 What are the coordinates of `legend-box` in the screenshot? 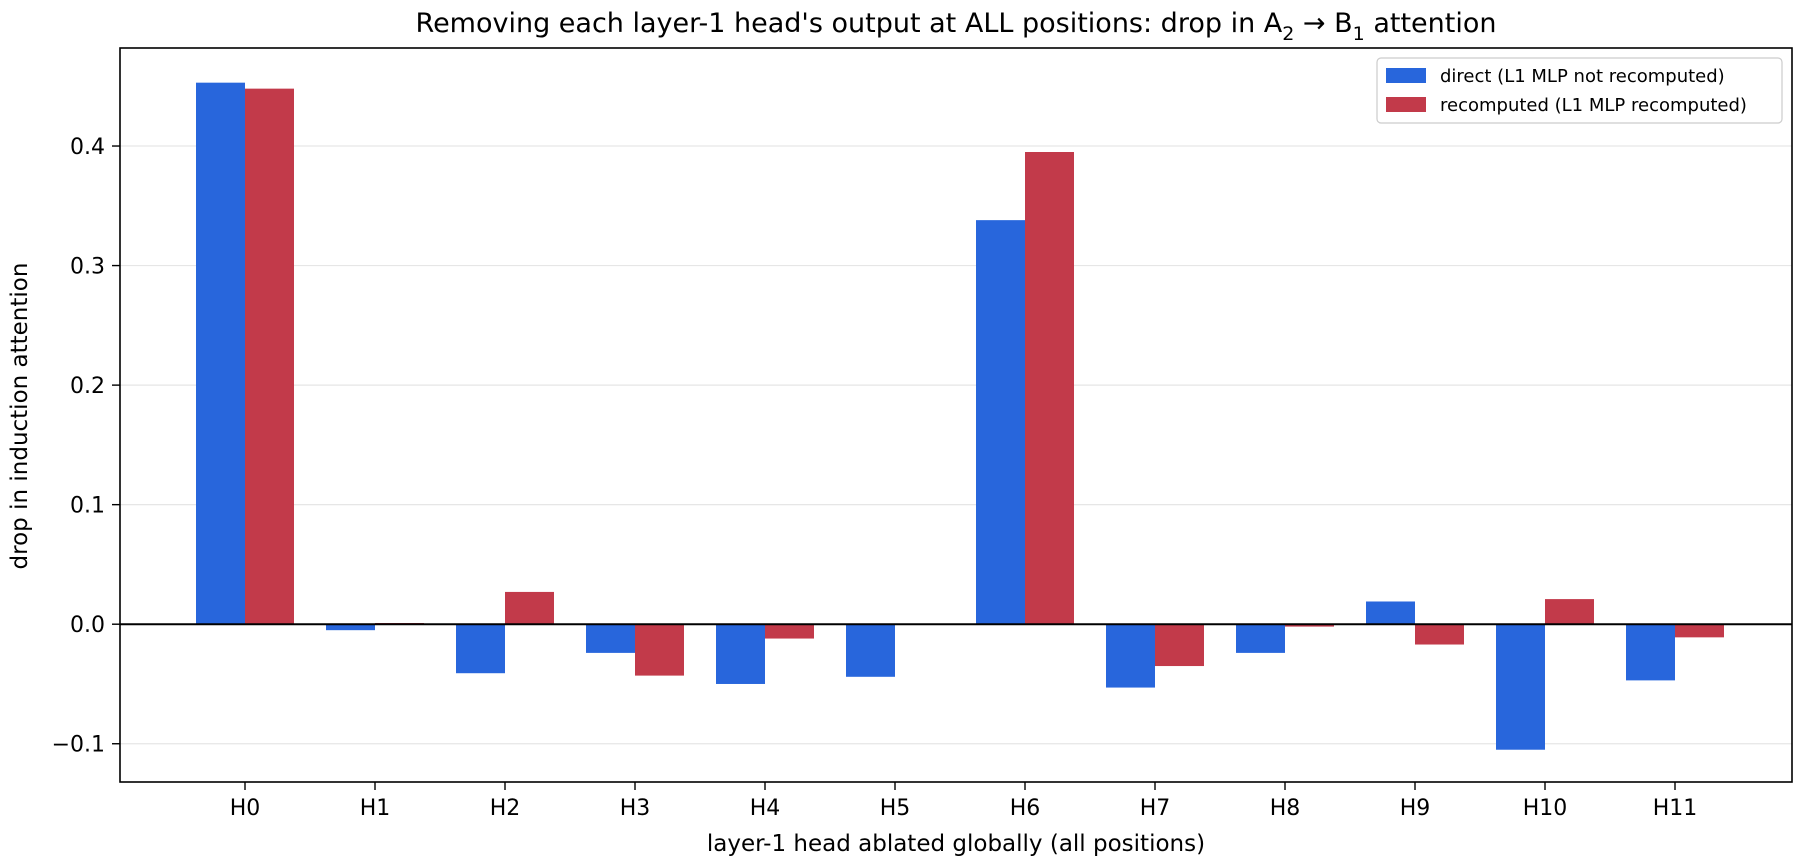 It's located at (1579, 90).